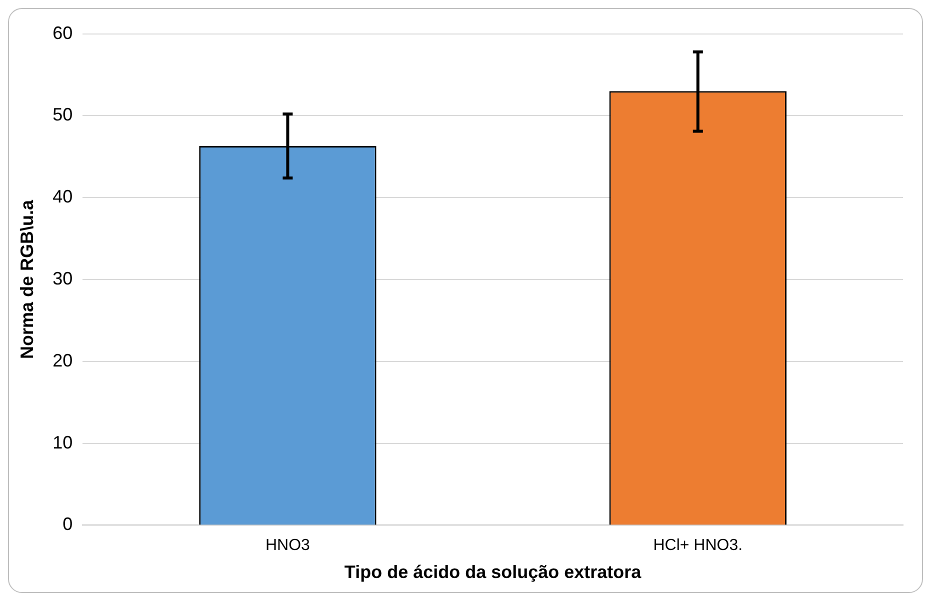  What do you see at coordinates (26, 279) in the screenshot?
I see `y-axis-title: Norma de RGB\u.a` at bounding box center [26, 279].